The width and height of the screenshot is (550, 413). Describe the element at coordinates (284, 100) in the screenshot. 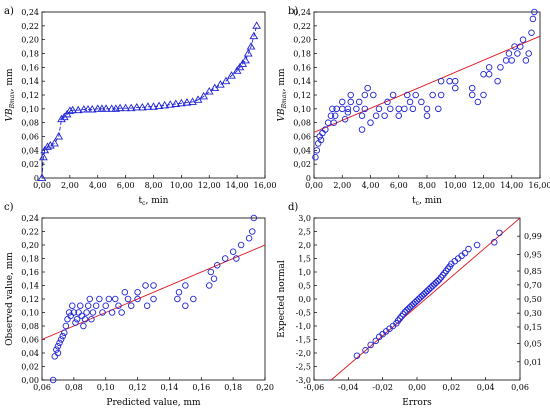

I see `y-axis-label-sub: Bmax` at that location.